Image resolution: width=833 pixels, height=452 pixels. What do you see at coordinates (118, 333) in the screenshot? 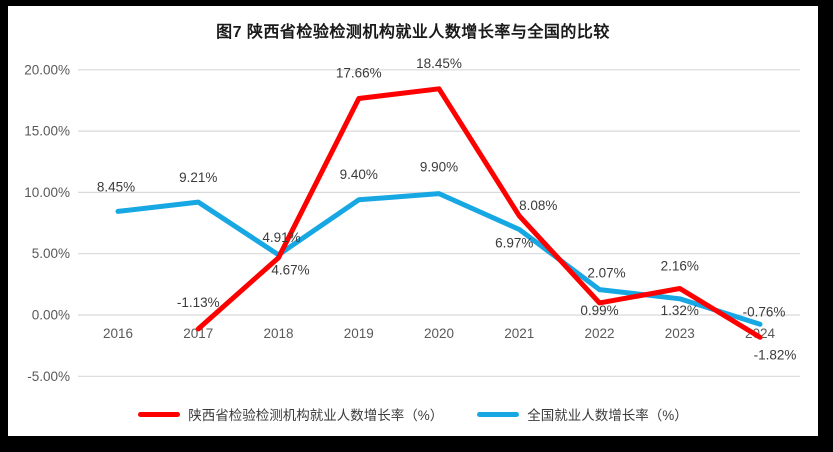
I see `x-axis-tick-label: 2016` at bounding box center [118, 333].